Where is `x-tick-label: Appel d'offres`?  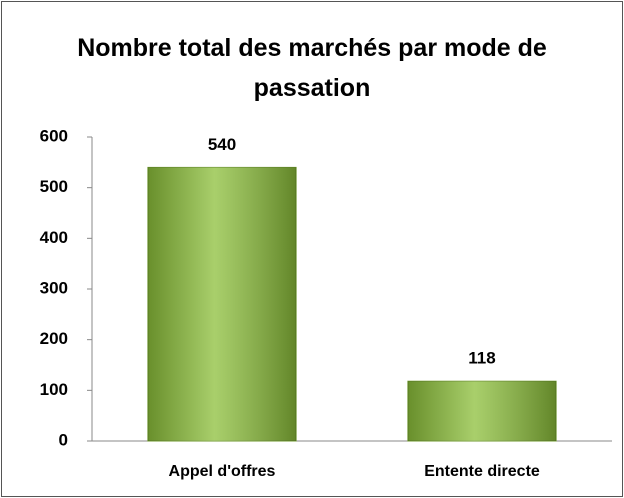 x-tick-label: Appel d'offres is located at coordinates (222, 471).